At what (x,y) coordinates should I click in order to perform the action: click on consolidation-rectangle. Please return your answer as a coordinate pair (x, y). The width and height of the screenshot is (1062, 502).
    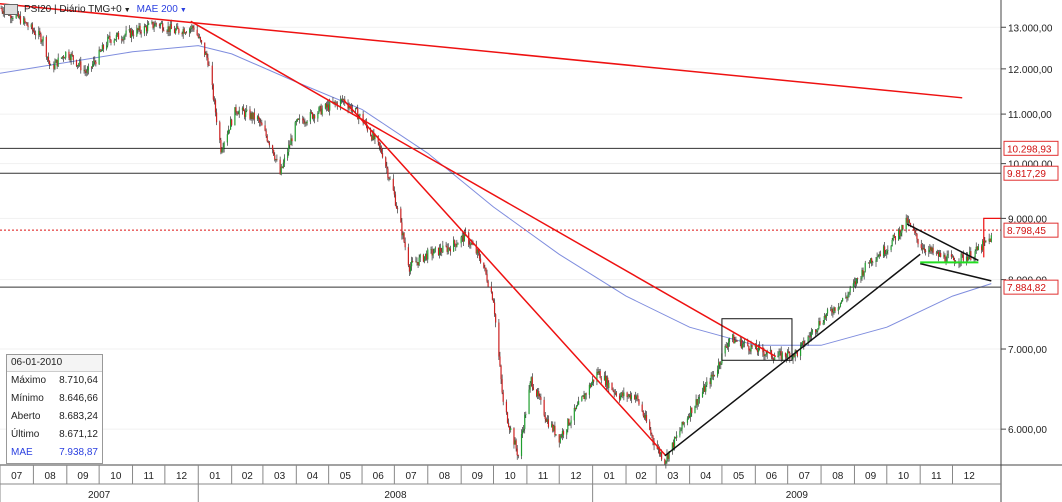
    Looking at the image, I should click on (757, 339).